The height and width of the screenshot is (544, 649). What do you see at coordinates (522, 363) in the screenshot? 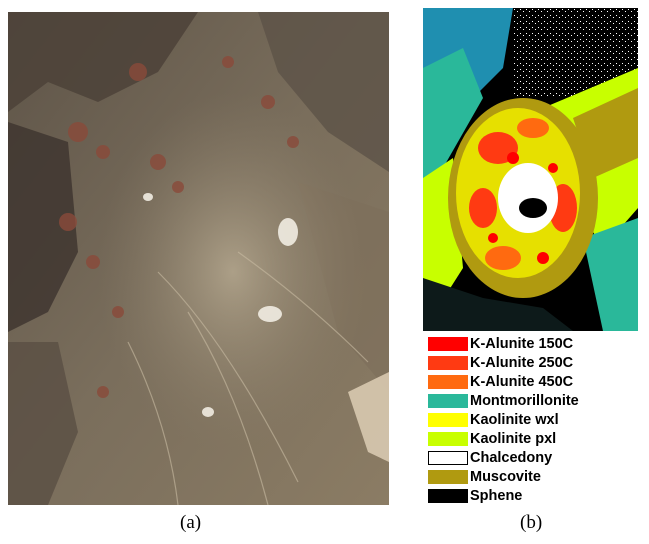
I see `legend-label: K-Alunite 250C` at bounding box center [522, 363].